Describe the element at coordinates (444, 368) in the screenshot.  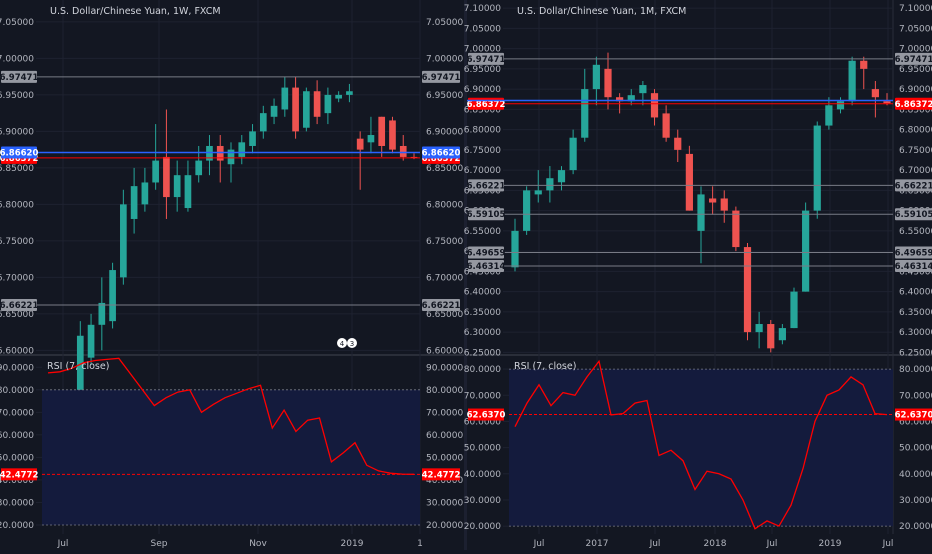
I see `rsi-tick-label-right: 90.0000` at that location.